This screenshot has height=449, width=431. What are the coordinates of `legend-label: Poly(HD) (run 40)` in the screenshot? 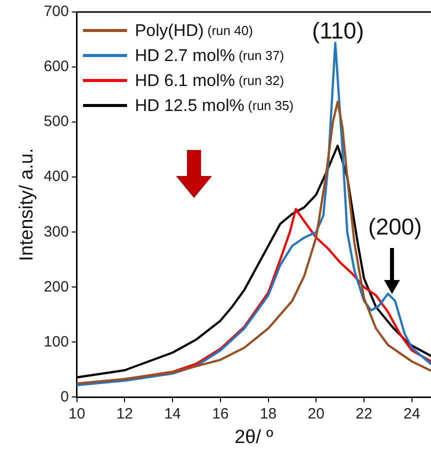 It's located at (193, 31).